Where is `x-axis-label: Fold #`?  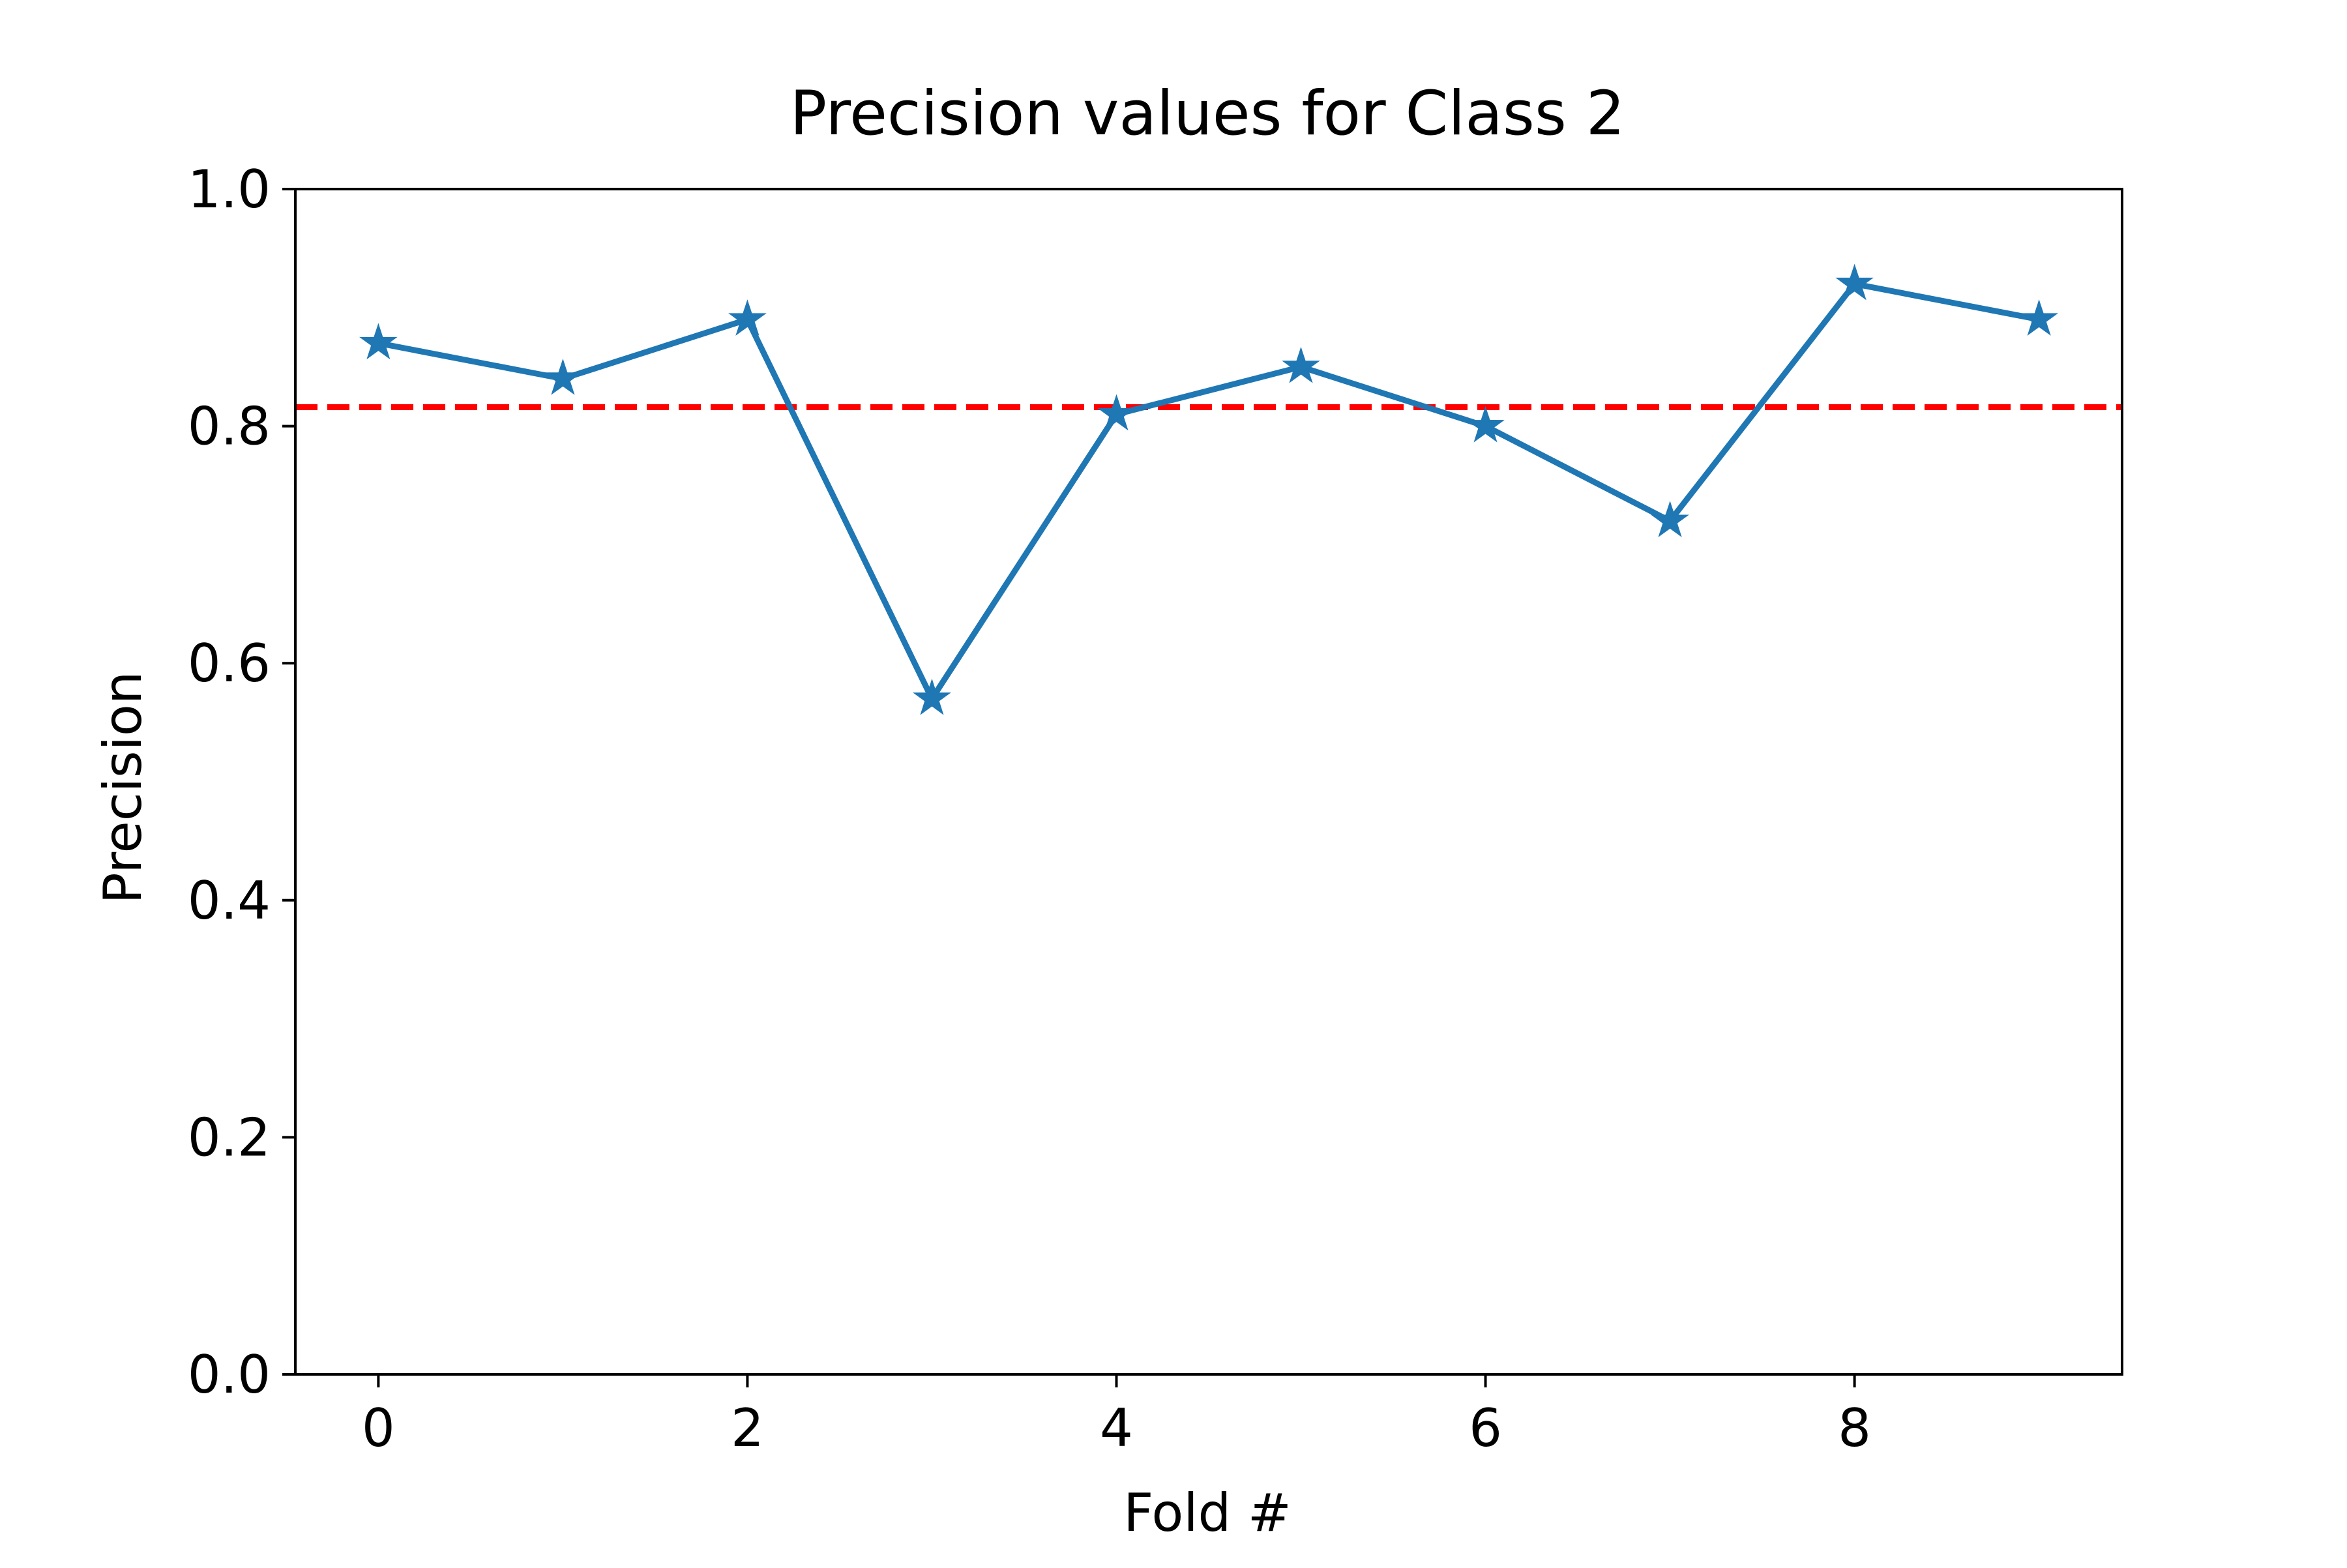
x-axis-label: Fold # is located at coordinates (1207, 1513).